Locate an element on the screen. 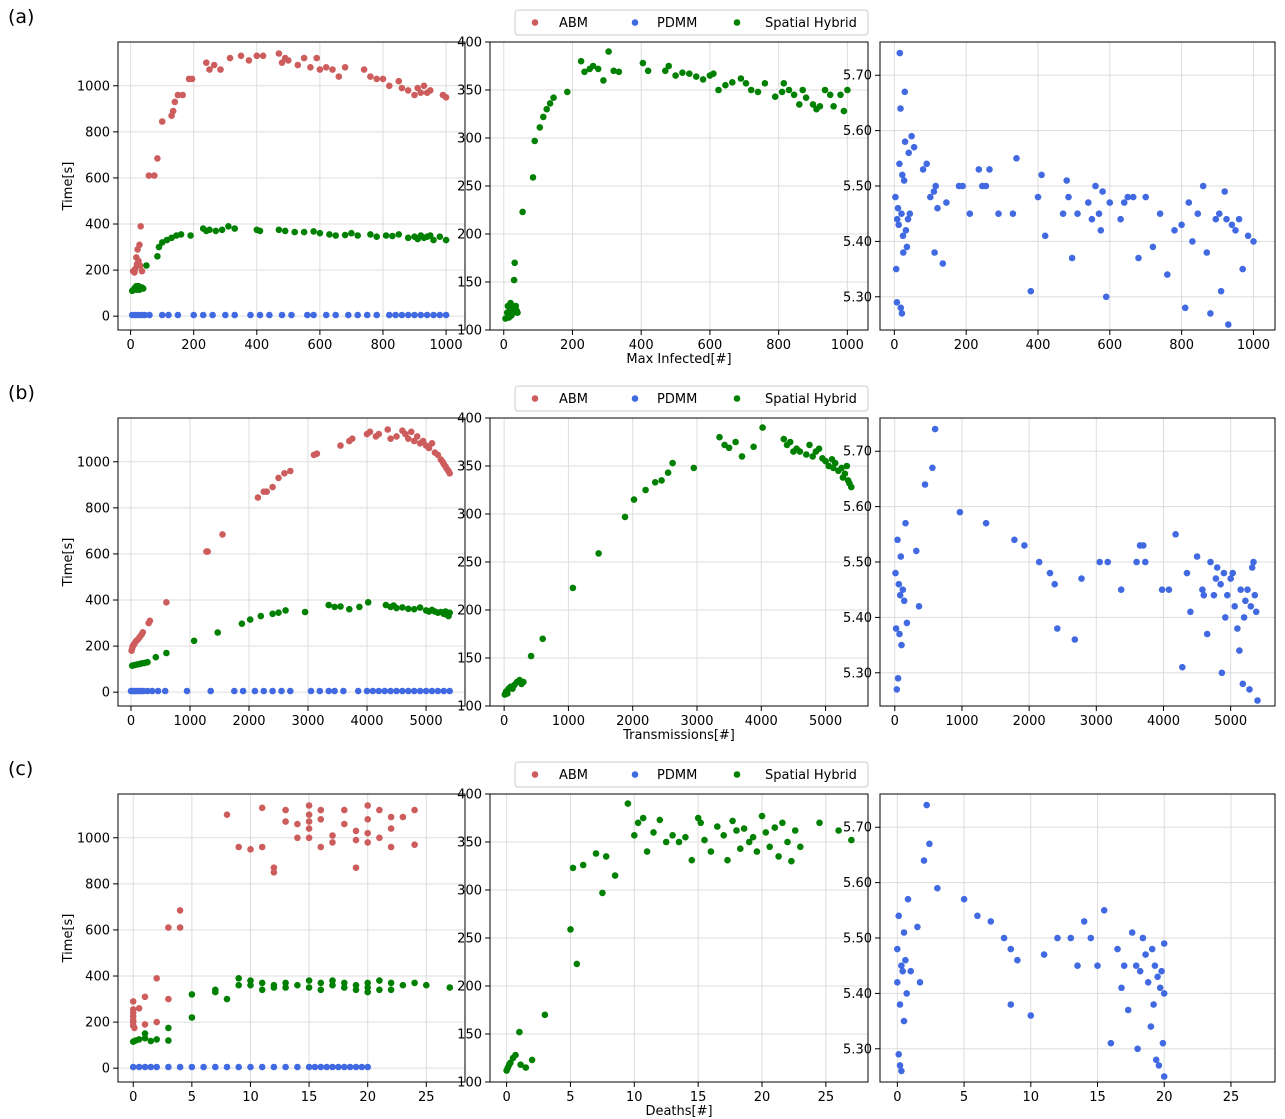  panel-r2c2: 0 5 10 15 20 25 5.30 5.40 5.50 5.60 5.70 is located at coordinates (1059, 949).